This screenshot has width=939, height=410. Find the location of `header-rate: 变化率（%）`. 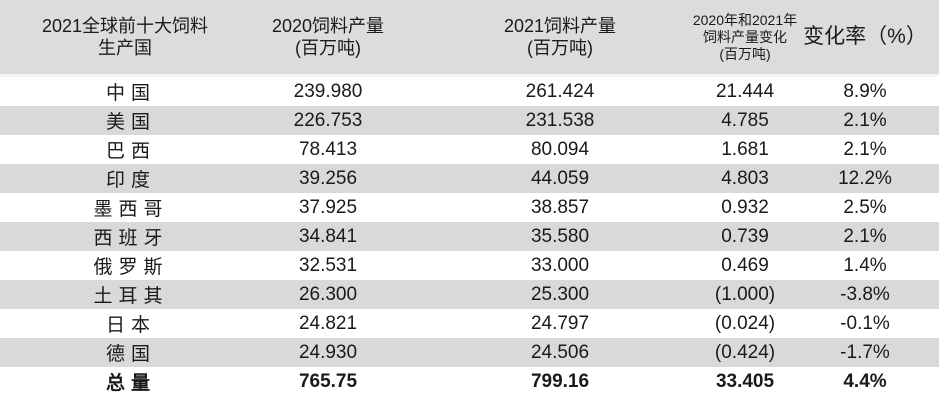

header-rate: 变化率（%） is located at coordinates (865, 36).